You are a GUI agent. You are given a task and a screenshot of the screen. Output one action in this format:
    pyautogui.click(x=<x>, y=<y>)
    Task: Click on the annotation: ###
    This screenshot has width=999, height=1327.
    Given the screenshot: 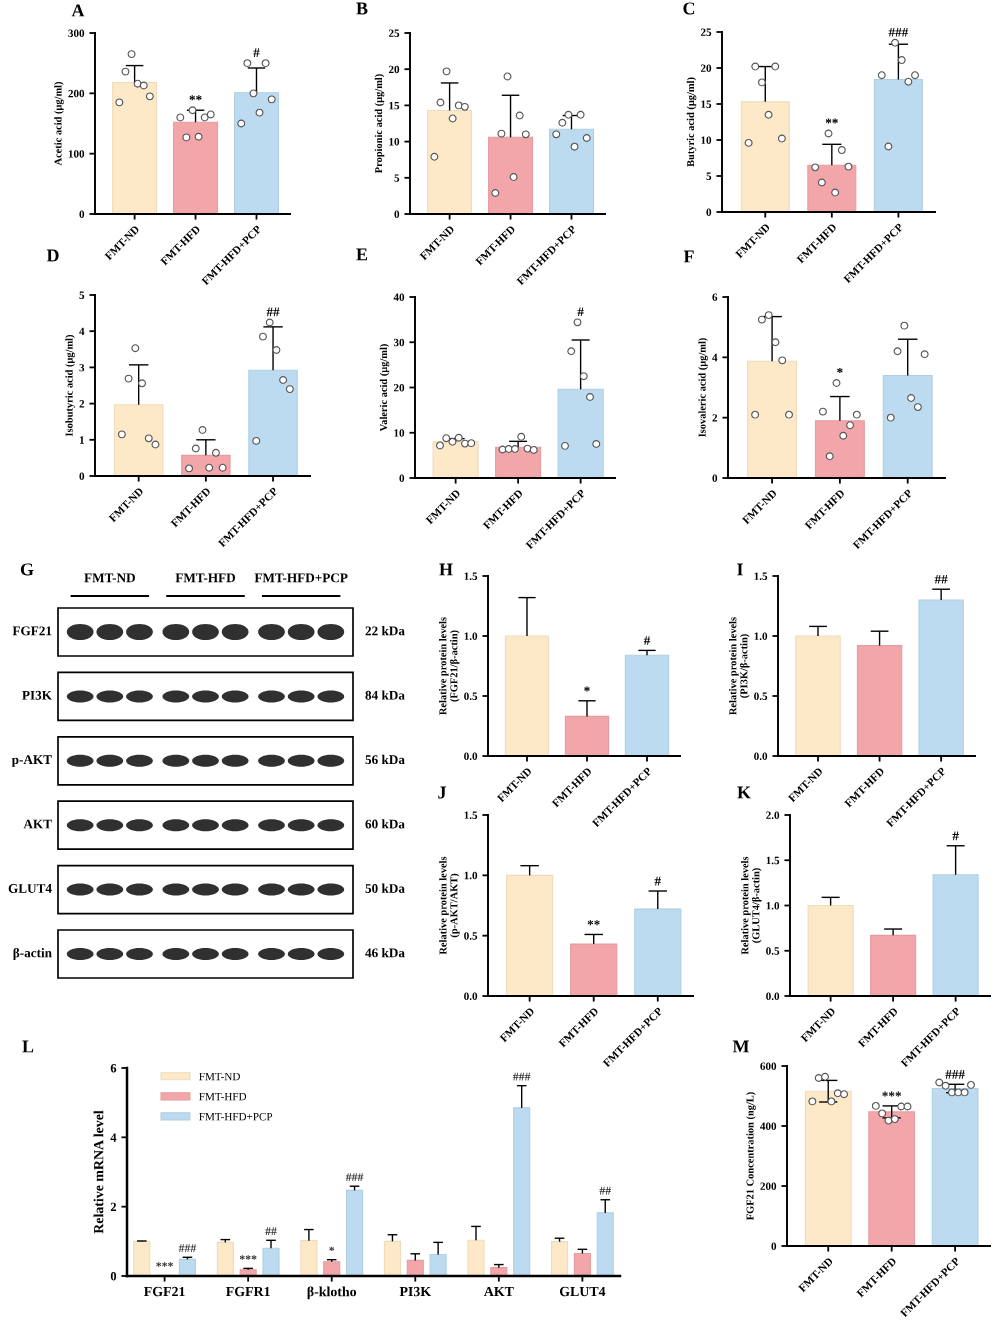 What is the action you would take?
    pyautogui.click(x=898, y=32)
    